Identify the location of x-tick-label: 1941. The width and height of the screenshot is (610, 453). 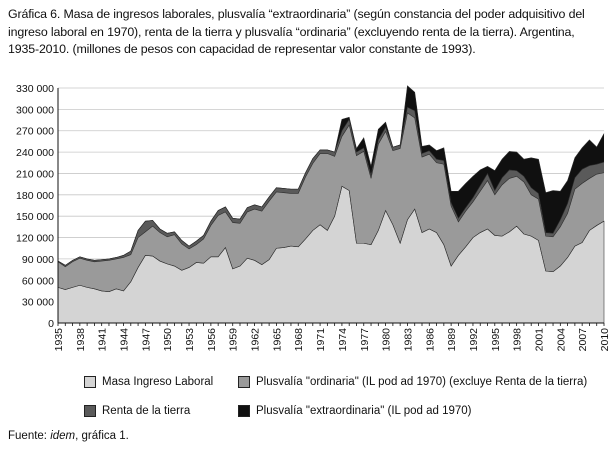
(103, 340).